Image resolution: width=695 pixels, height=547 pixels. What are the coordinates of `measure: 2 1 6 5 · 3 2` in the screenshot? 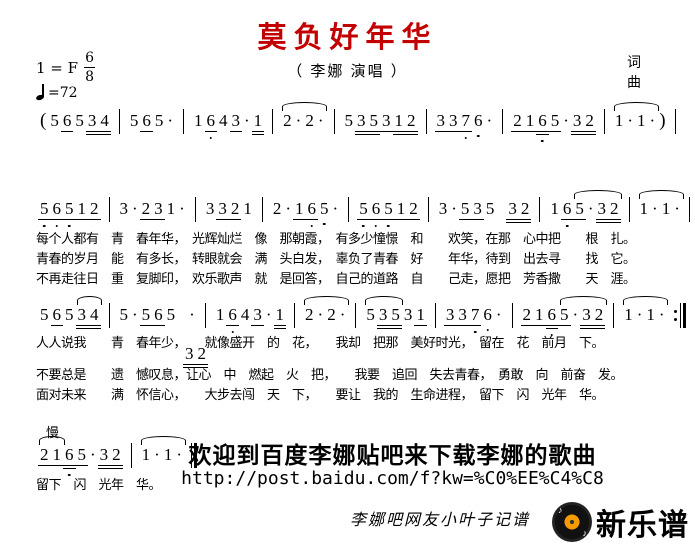 It's located at (553, 126).